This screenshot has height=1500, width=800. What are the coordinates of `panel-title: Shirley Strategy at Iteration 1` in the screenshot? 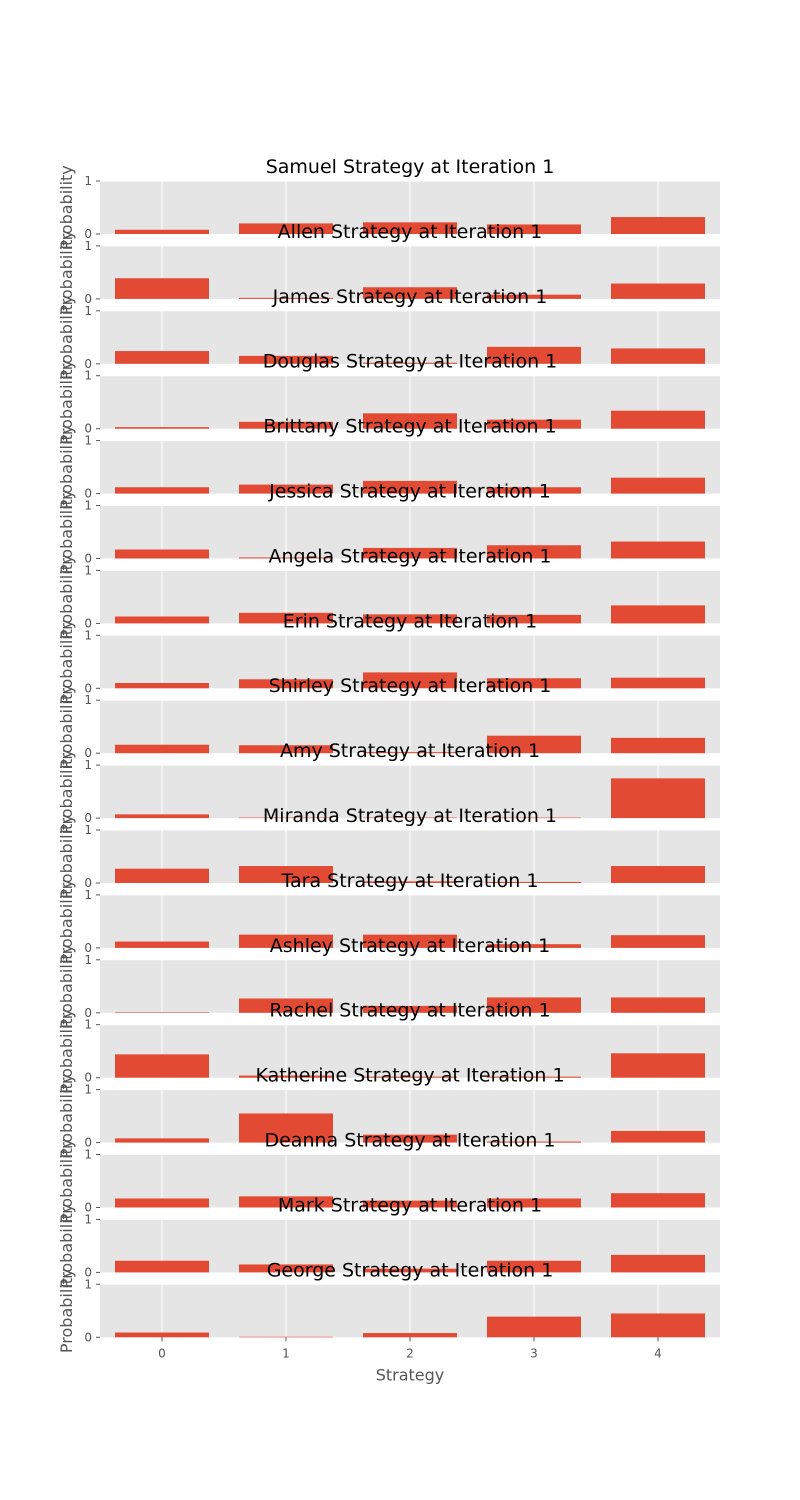 It's located at (410, 686).